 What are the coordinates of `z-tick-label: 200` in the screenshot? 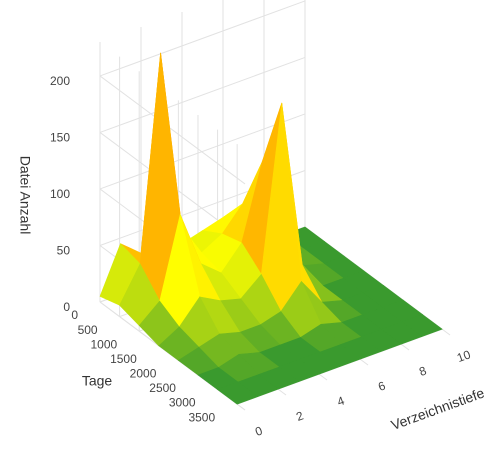 It's located at (60, 81).